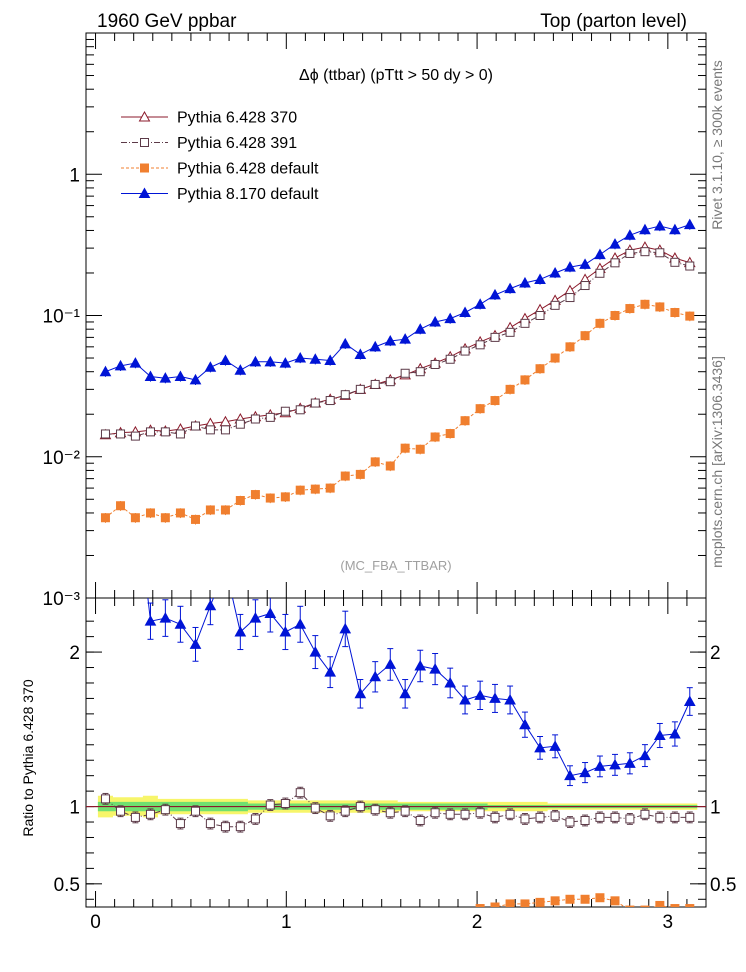 Image resolution: width=746 pixels, height=972 pixels. Describe the element at coordinates (95, 922) in the screenshot. I see `x-tick-label: 0` at that location.